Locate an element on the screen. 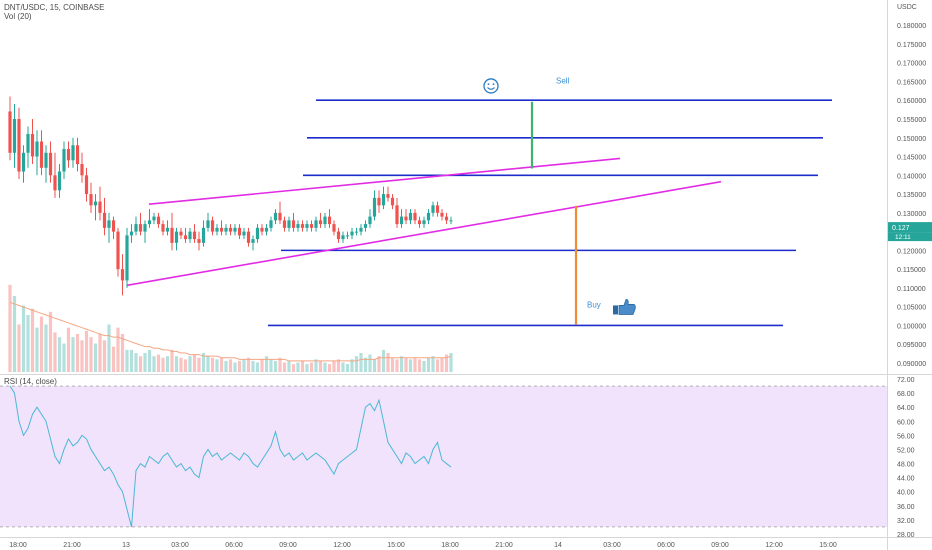 The width and height of the screenshot is (932, 550). volume-indicator-label: Vol (20) is located at coordinates (18, 16).